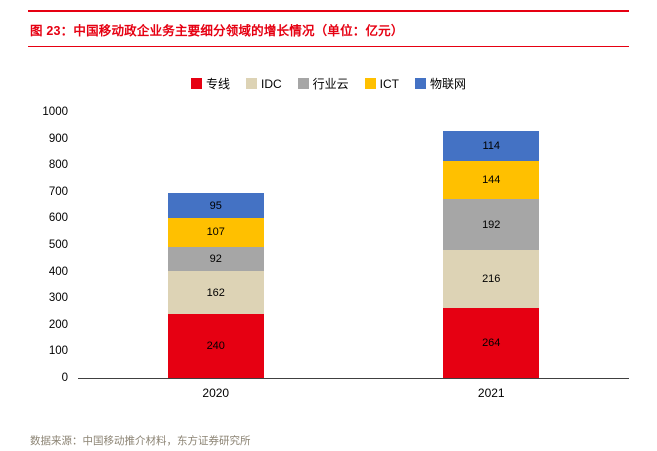 Image resolution: width=657 pixels, height=451 pixels. I want to click on source-note: 数据来源：中国移动推介材料，东方证券研究所, so click(140, 441).